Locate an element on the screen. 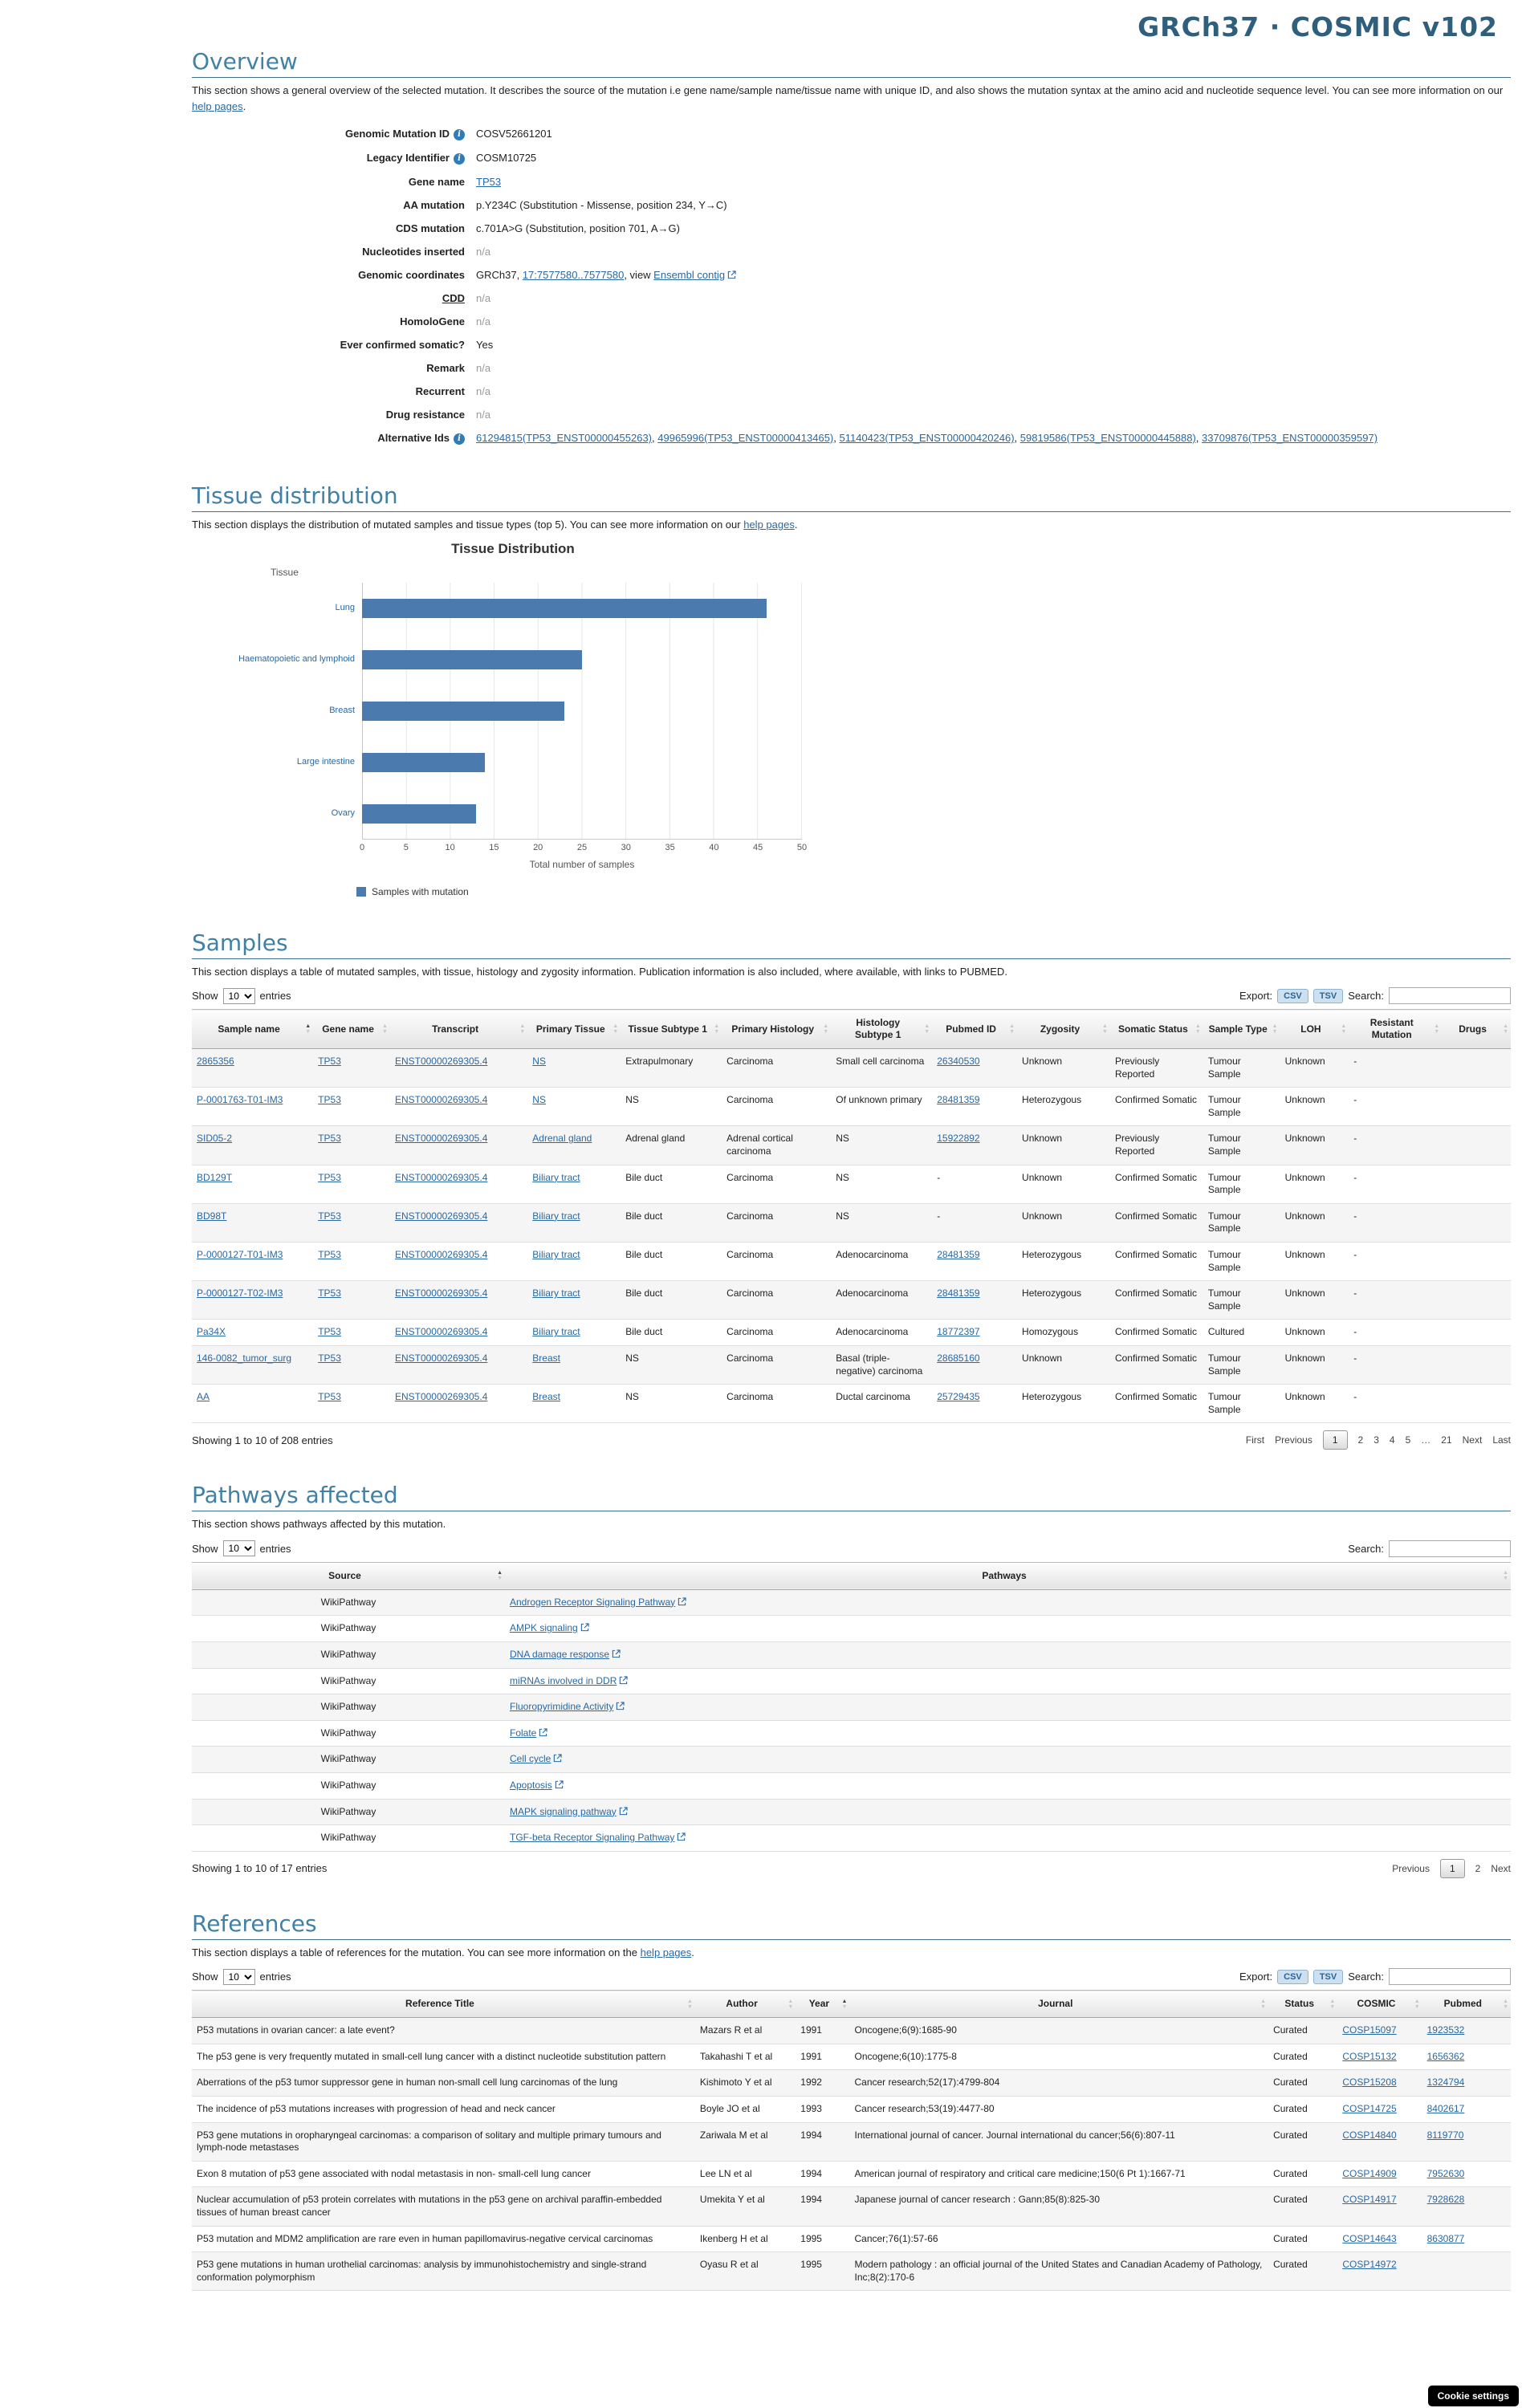 The width and height of the screenshot is (1522, 2408). page-button-5: 5 is located at coordinates (1408, 1440).